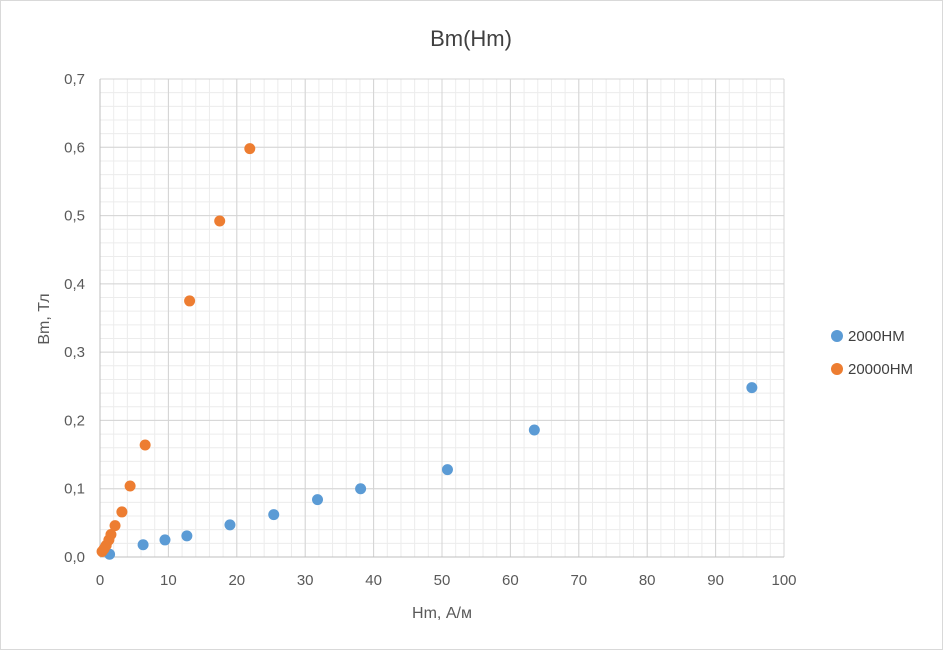 The image size is (943, 651). What do you see at coordinates (442, 580) in the screenshot?
I see `x-tick-label: 50` at bounding box center [442, 580].